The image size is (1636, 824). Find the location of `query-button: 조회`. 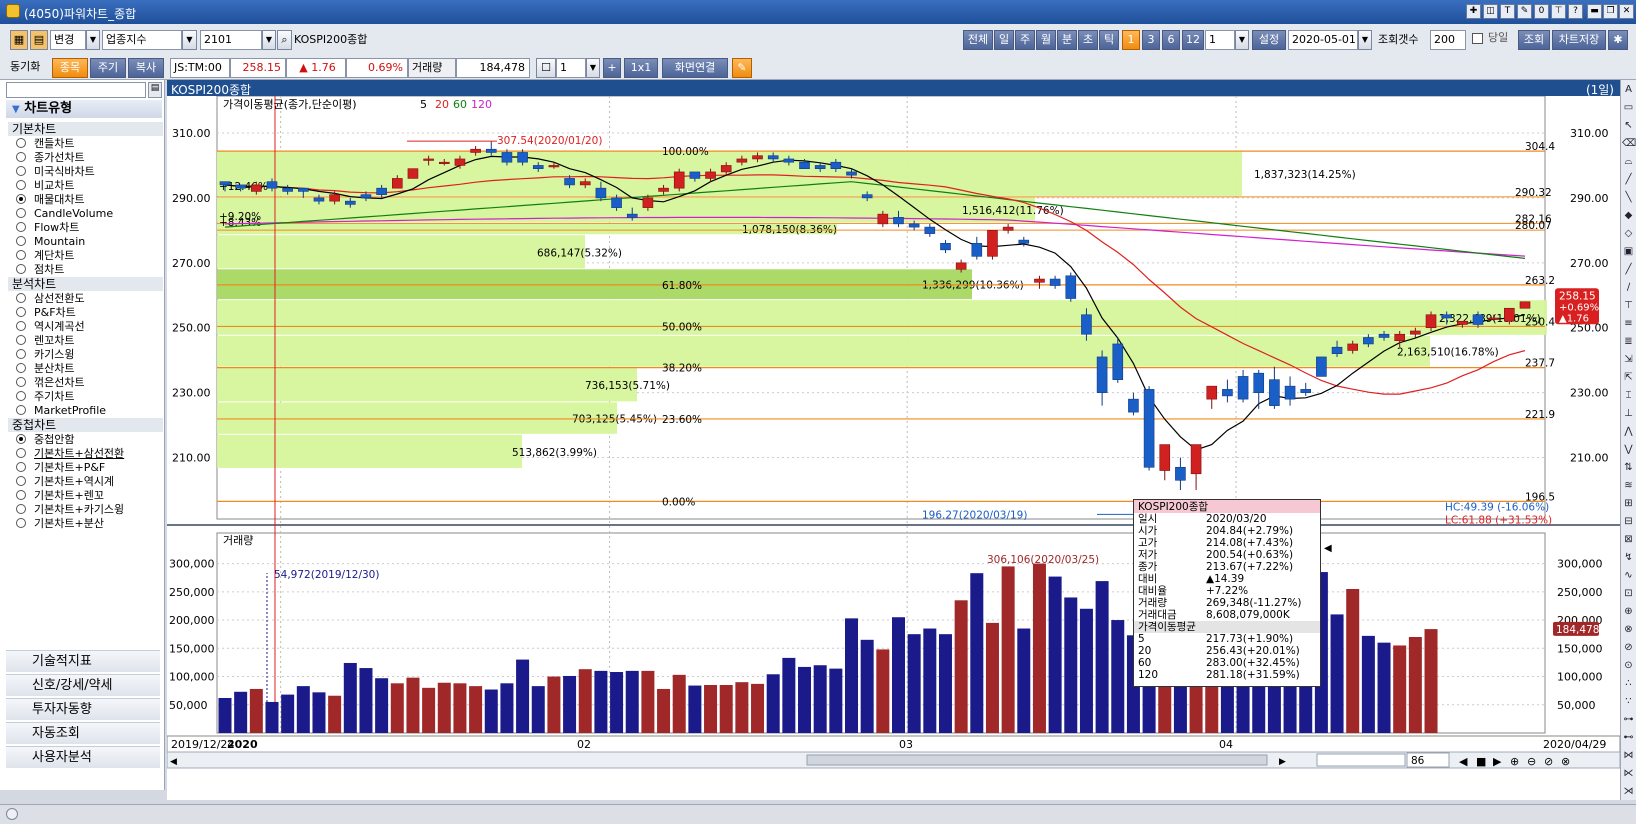

query-button: 조회 is located at coordinates (1534, 40).